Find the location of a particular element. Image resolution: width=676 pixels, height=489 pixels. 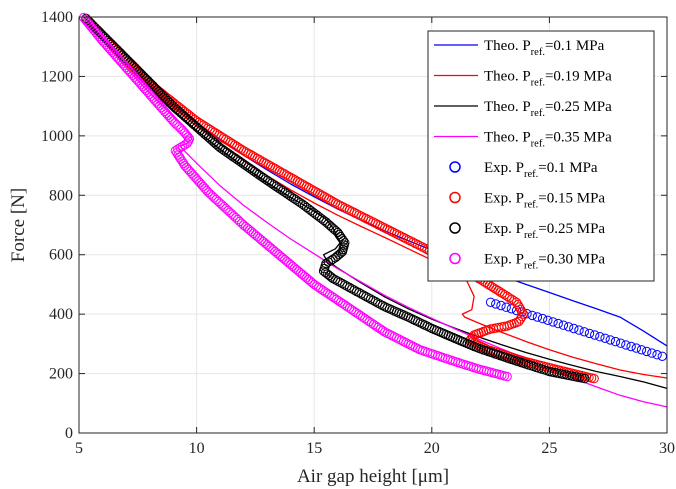

y-tick-label: 1400 is located at coordinates (57, 17).